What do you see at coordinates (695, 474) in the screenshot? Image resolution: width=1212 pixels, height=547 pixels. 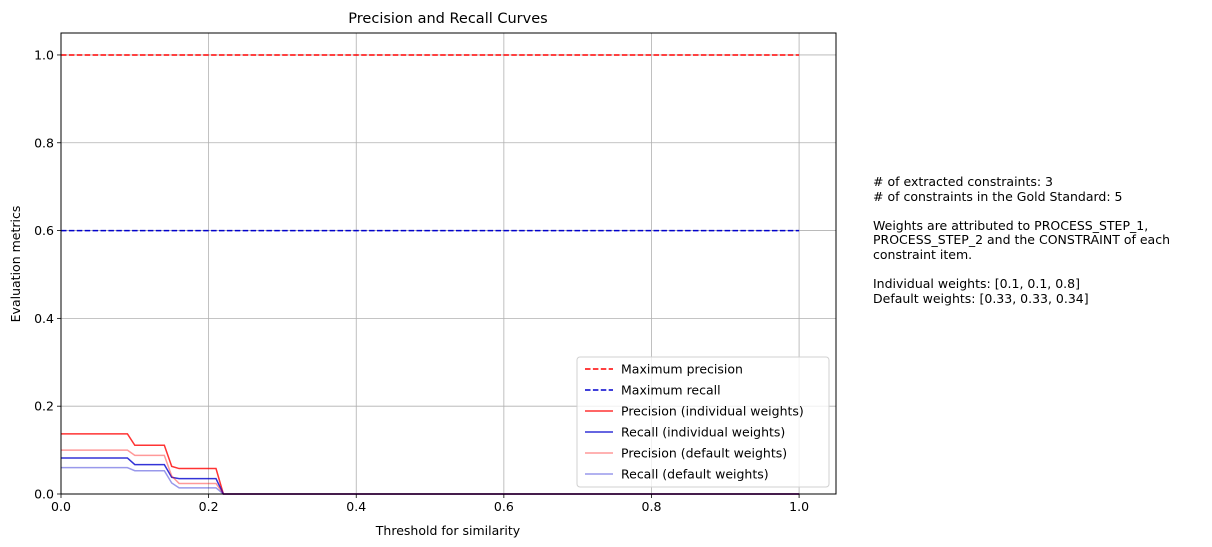 I see `legend-label: Recall (default weights)` at bounding box center [695, 474].